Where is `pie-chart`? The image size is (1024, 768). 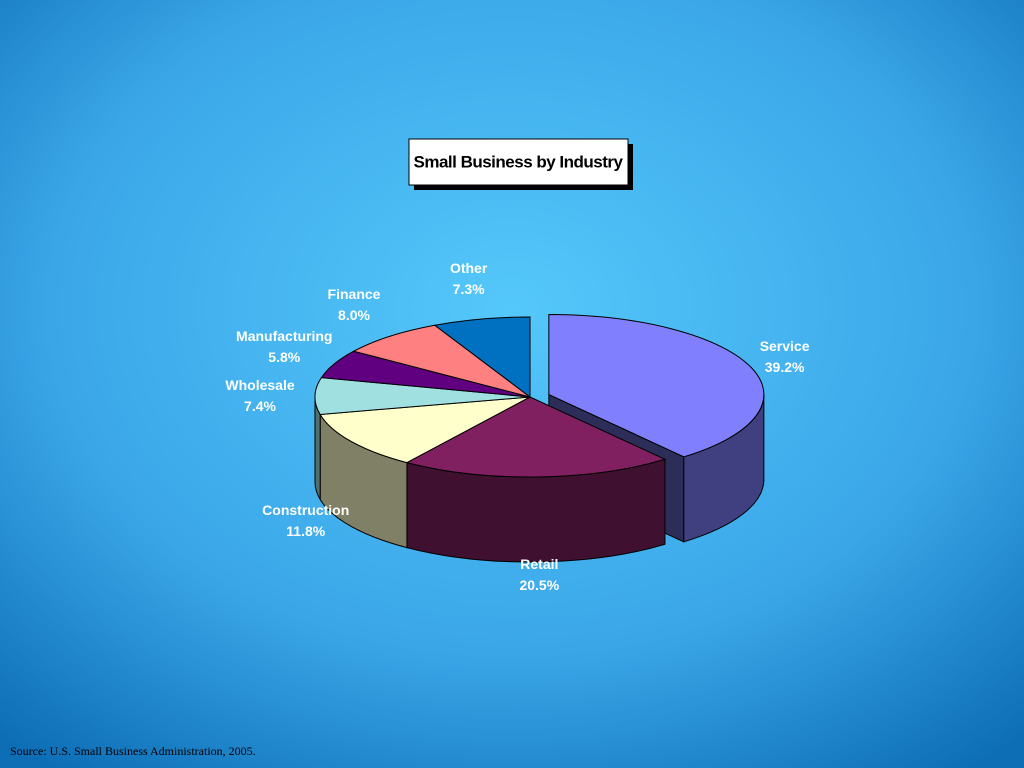
pie-chart is located at coordinates (539, 438).